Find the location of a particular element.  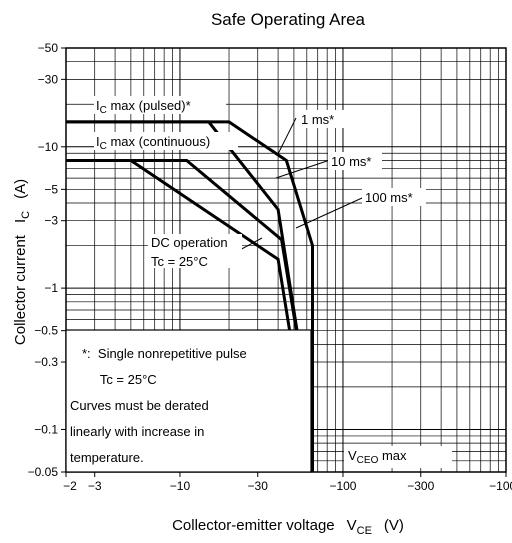

label-100ms: 100 ms* is located at coordinates (389, 197).